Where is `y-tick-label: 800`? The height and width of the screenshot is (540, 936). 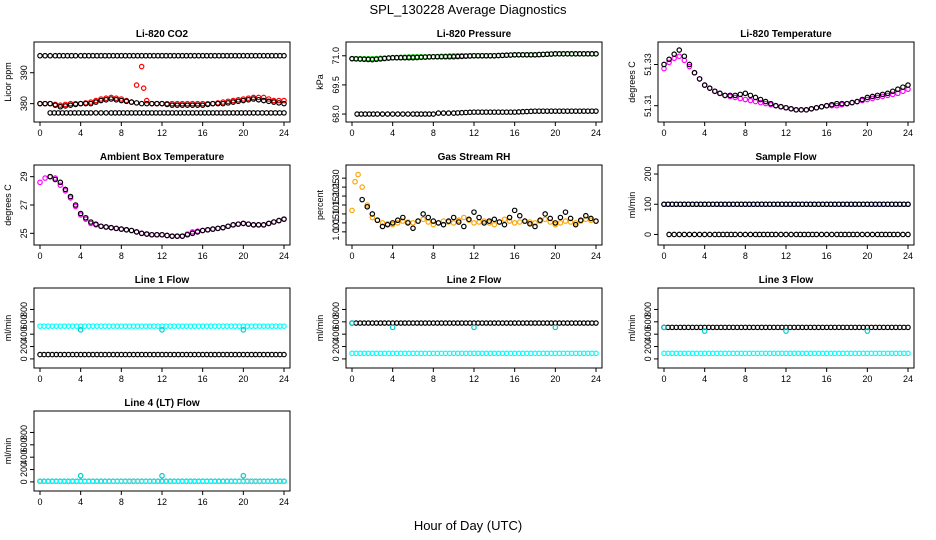 y-tick-label: 800 is located at coordinates (648, 309).